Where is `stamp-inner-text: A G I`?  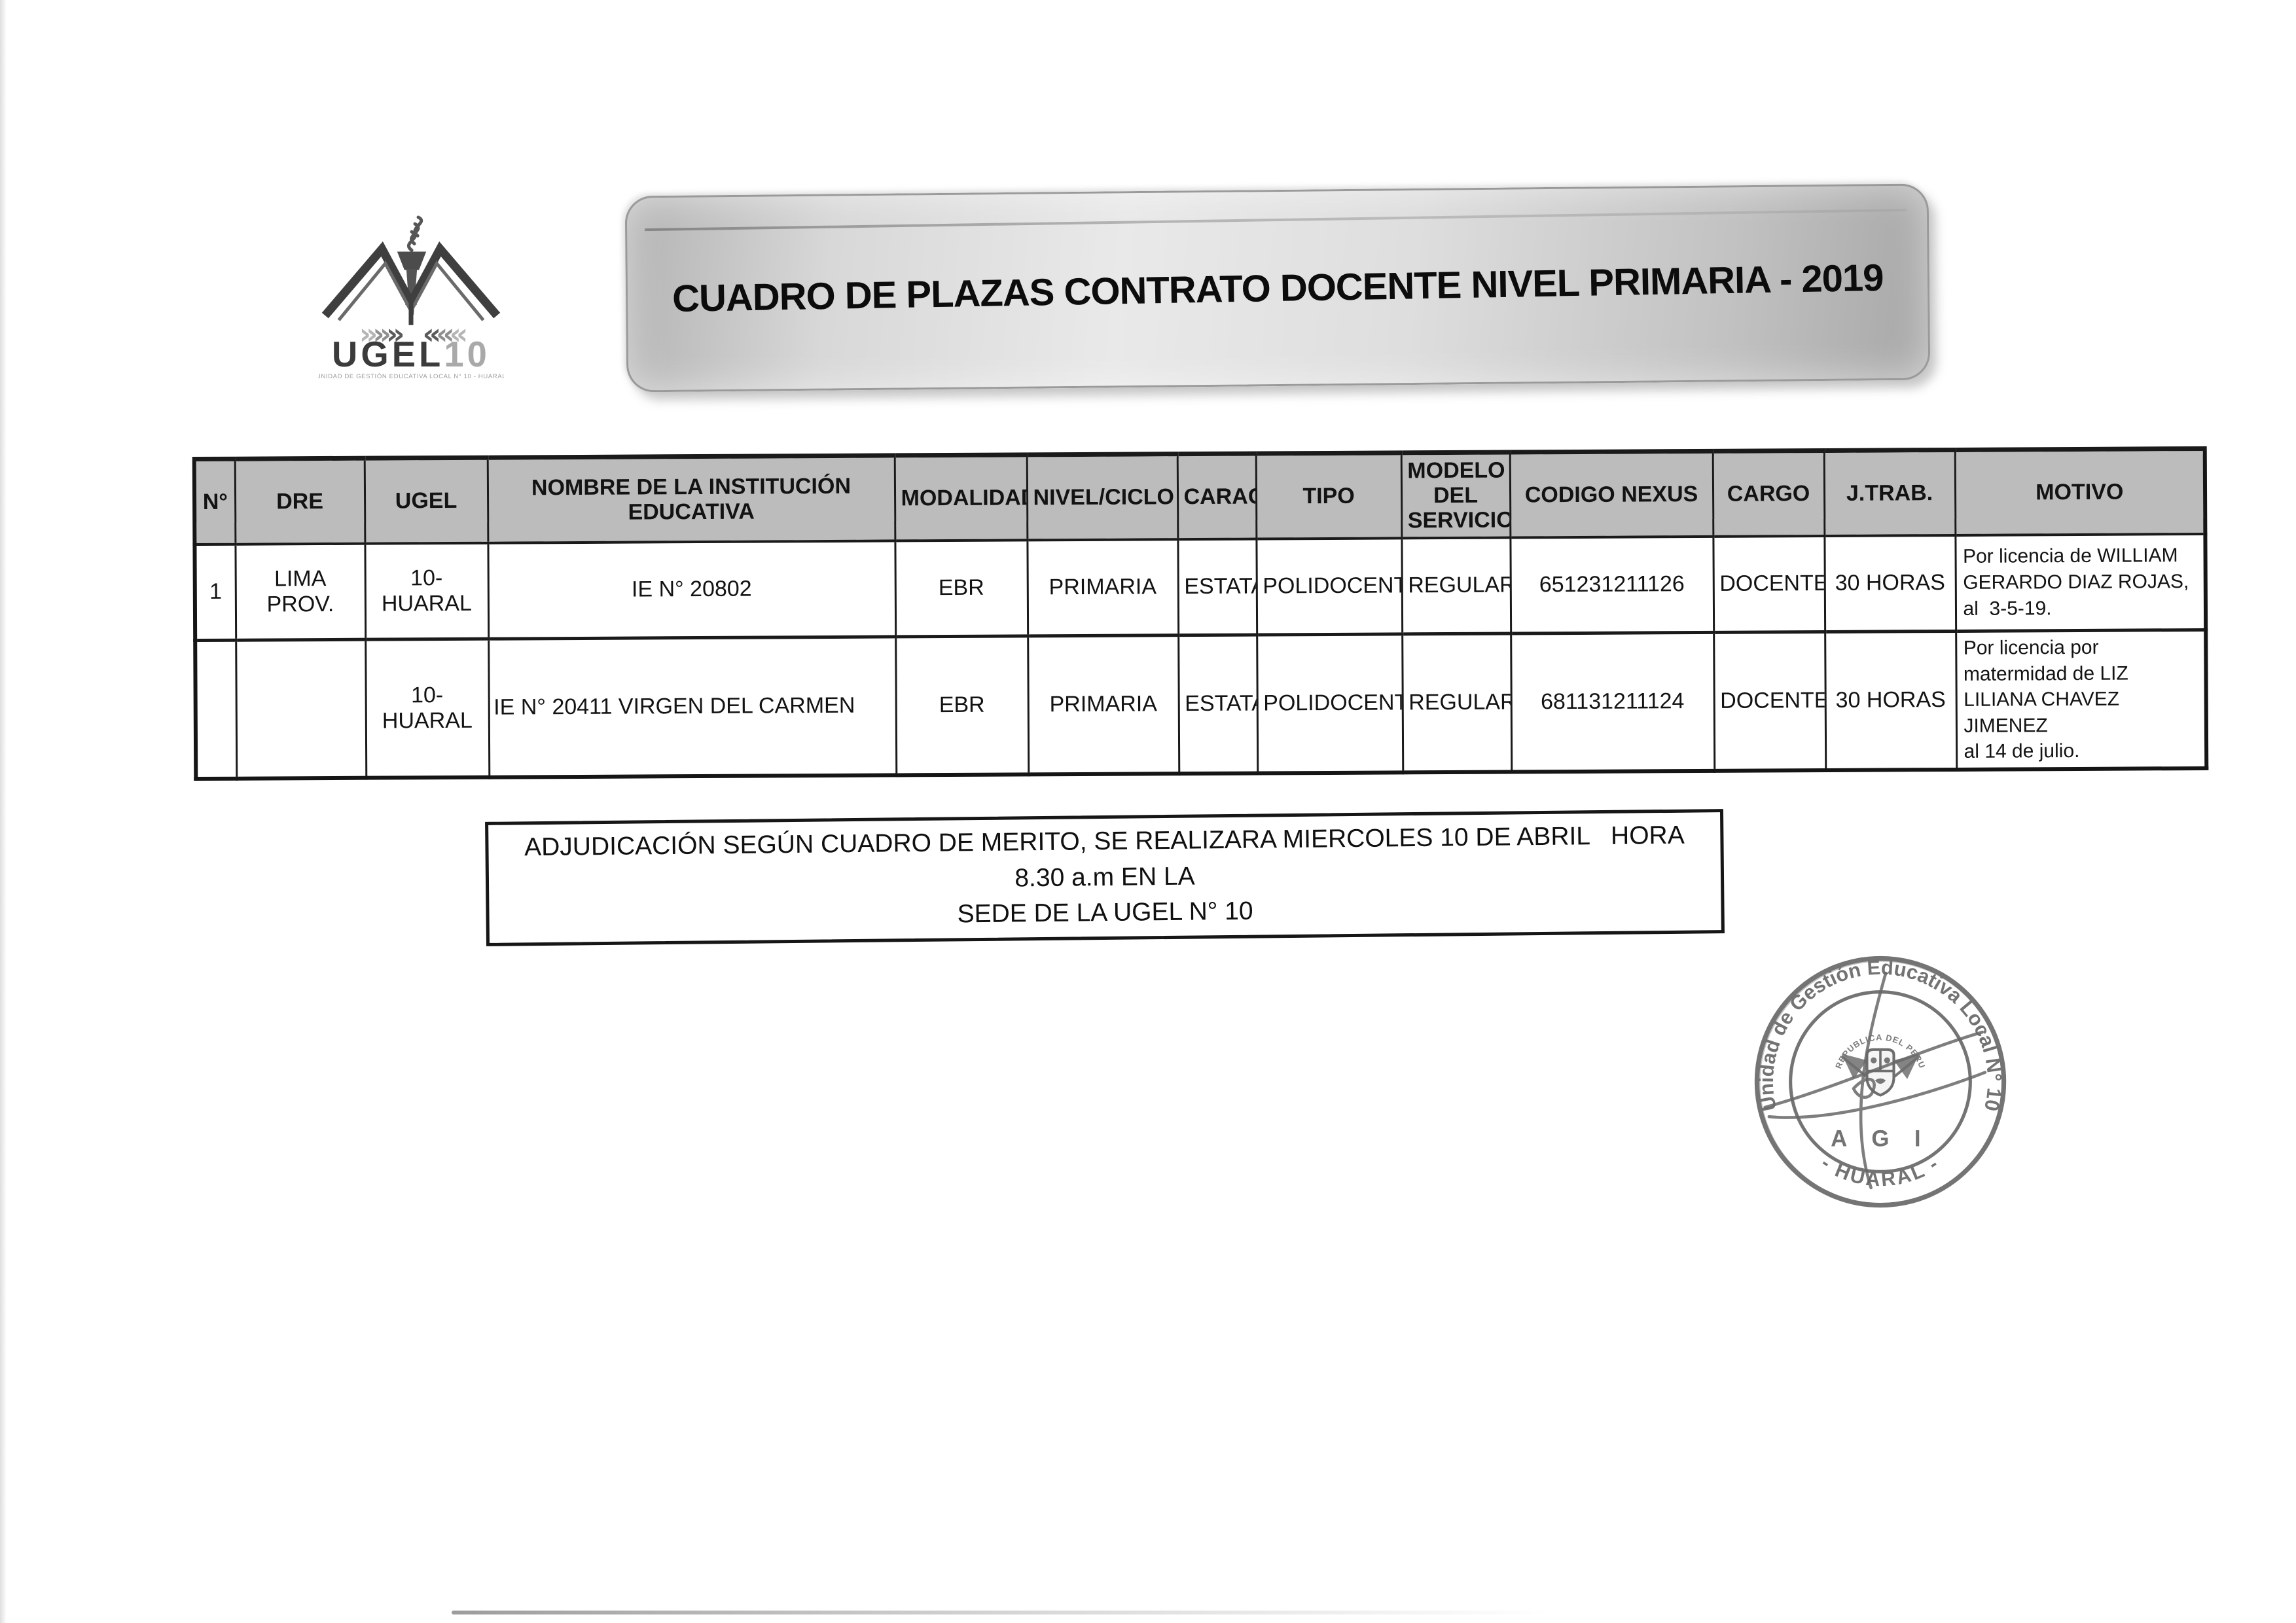
stamp-inner-text: A G I is located at coordinates (1881, 1138).